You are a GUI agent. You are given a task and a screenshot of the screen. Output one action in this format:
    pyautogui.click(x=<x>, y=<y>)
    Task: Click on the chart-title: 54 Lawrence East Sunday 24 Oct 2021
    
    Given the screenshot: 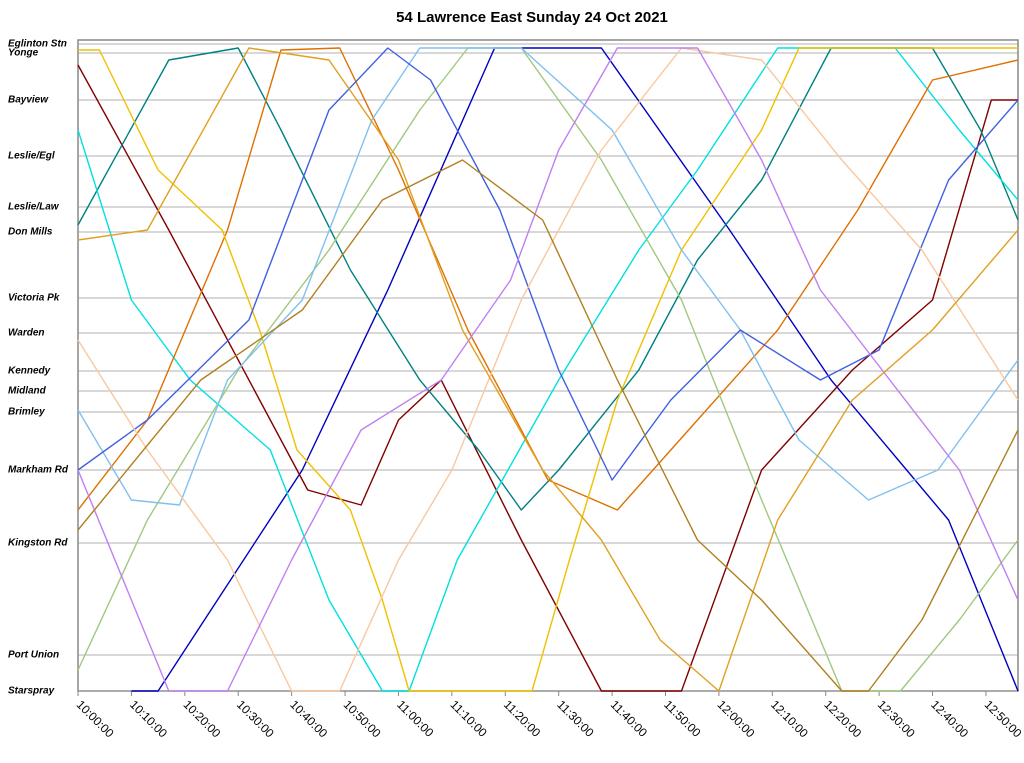 What is the action you would take?
    pyautogui.click(x=532, y=17)
    